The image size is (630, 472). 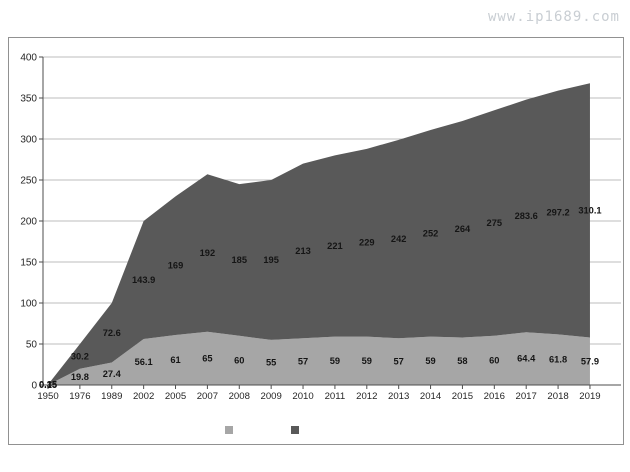 I want to click on svg-text: 58, so click(x=462, y=361).